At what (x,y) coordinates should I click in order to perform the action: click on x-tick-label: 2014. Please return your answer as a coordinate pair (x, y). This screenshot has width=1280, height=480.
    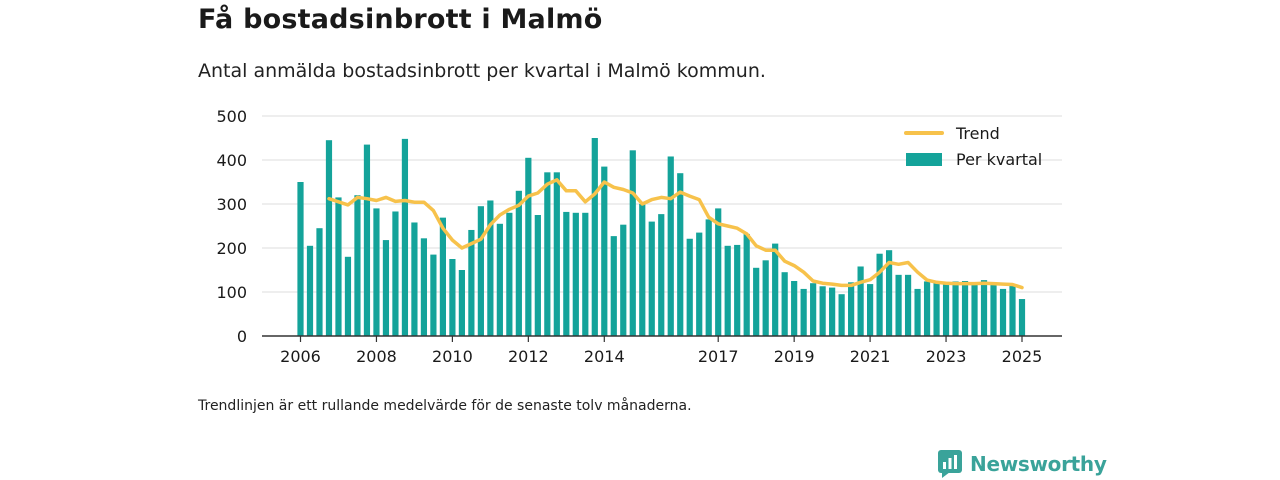
    Looking at the image, I should click on (604, 356).